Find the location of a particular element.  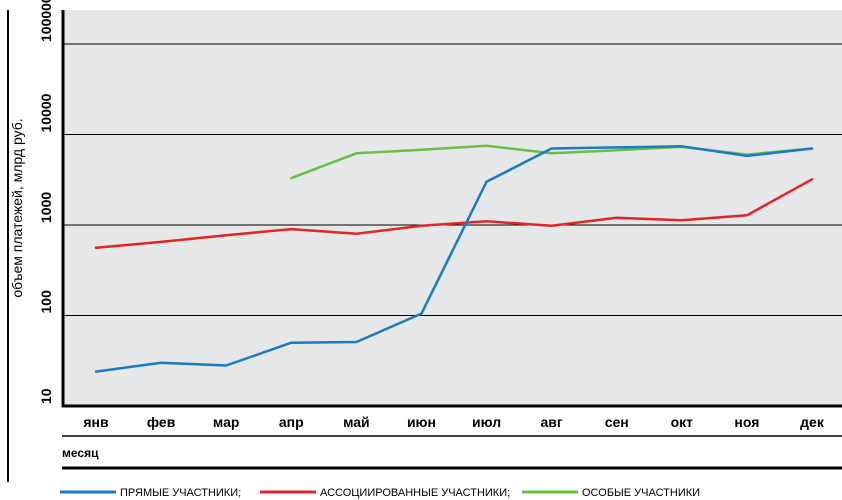

x-tick-label: янв is located at coordinates (96, 422).